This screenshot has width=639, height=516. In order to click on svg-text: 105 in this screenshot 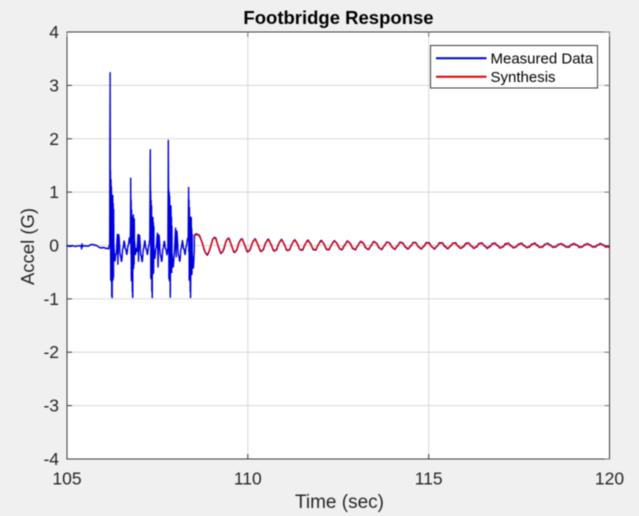, I will do `click(66, 479)`.